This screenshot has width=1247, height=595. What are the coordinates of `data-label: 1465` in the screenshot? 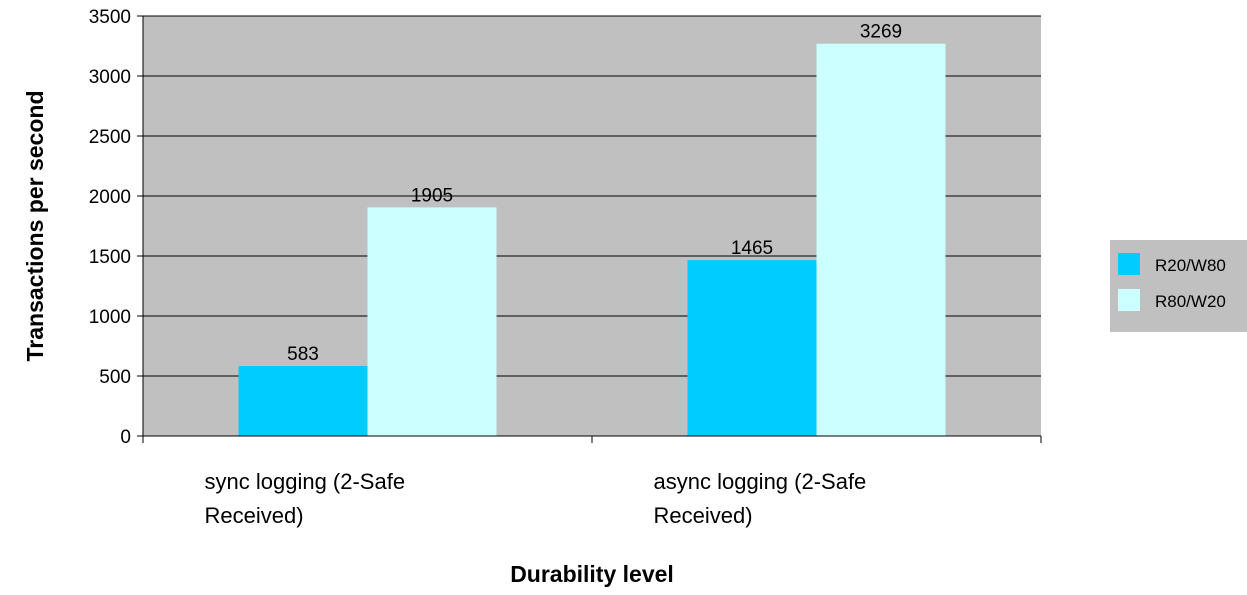 It's located at (752, 248).